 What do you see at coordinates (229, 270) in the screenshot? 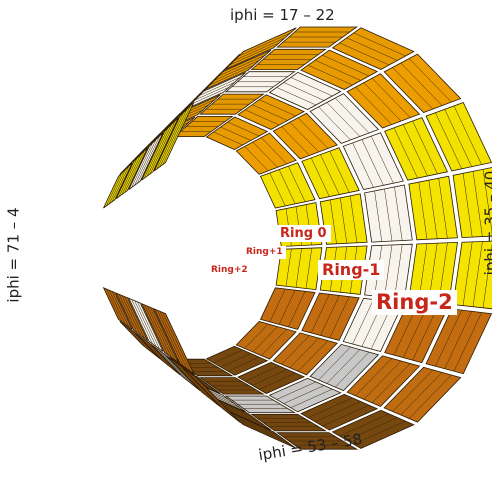
I see `ring-plus2-label: Ring+2` at bounding box center [229, 270].